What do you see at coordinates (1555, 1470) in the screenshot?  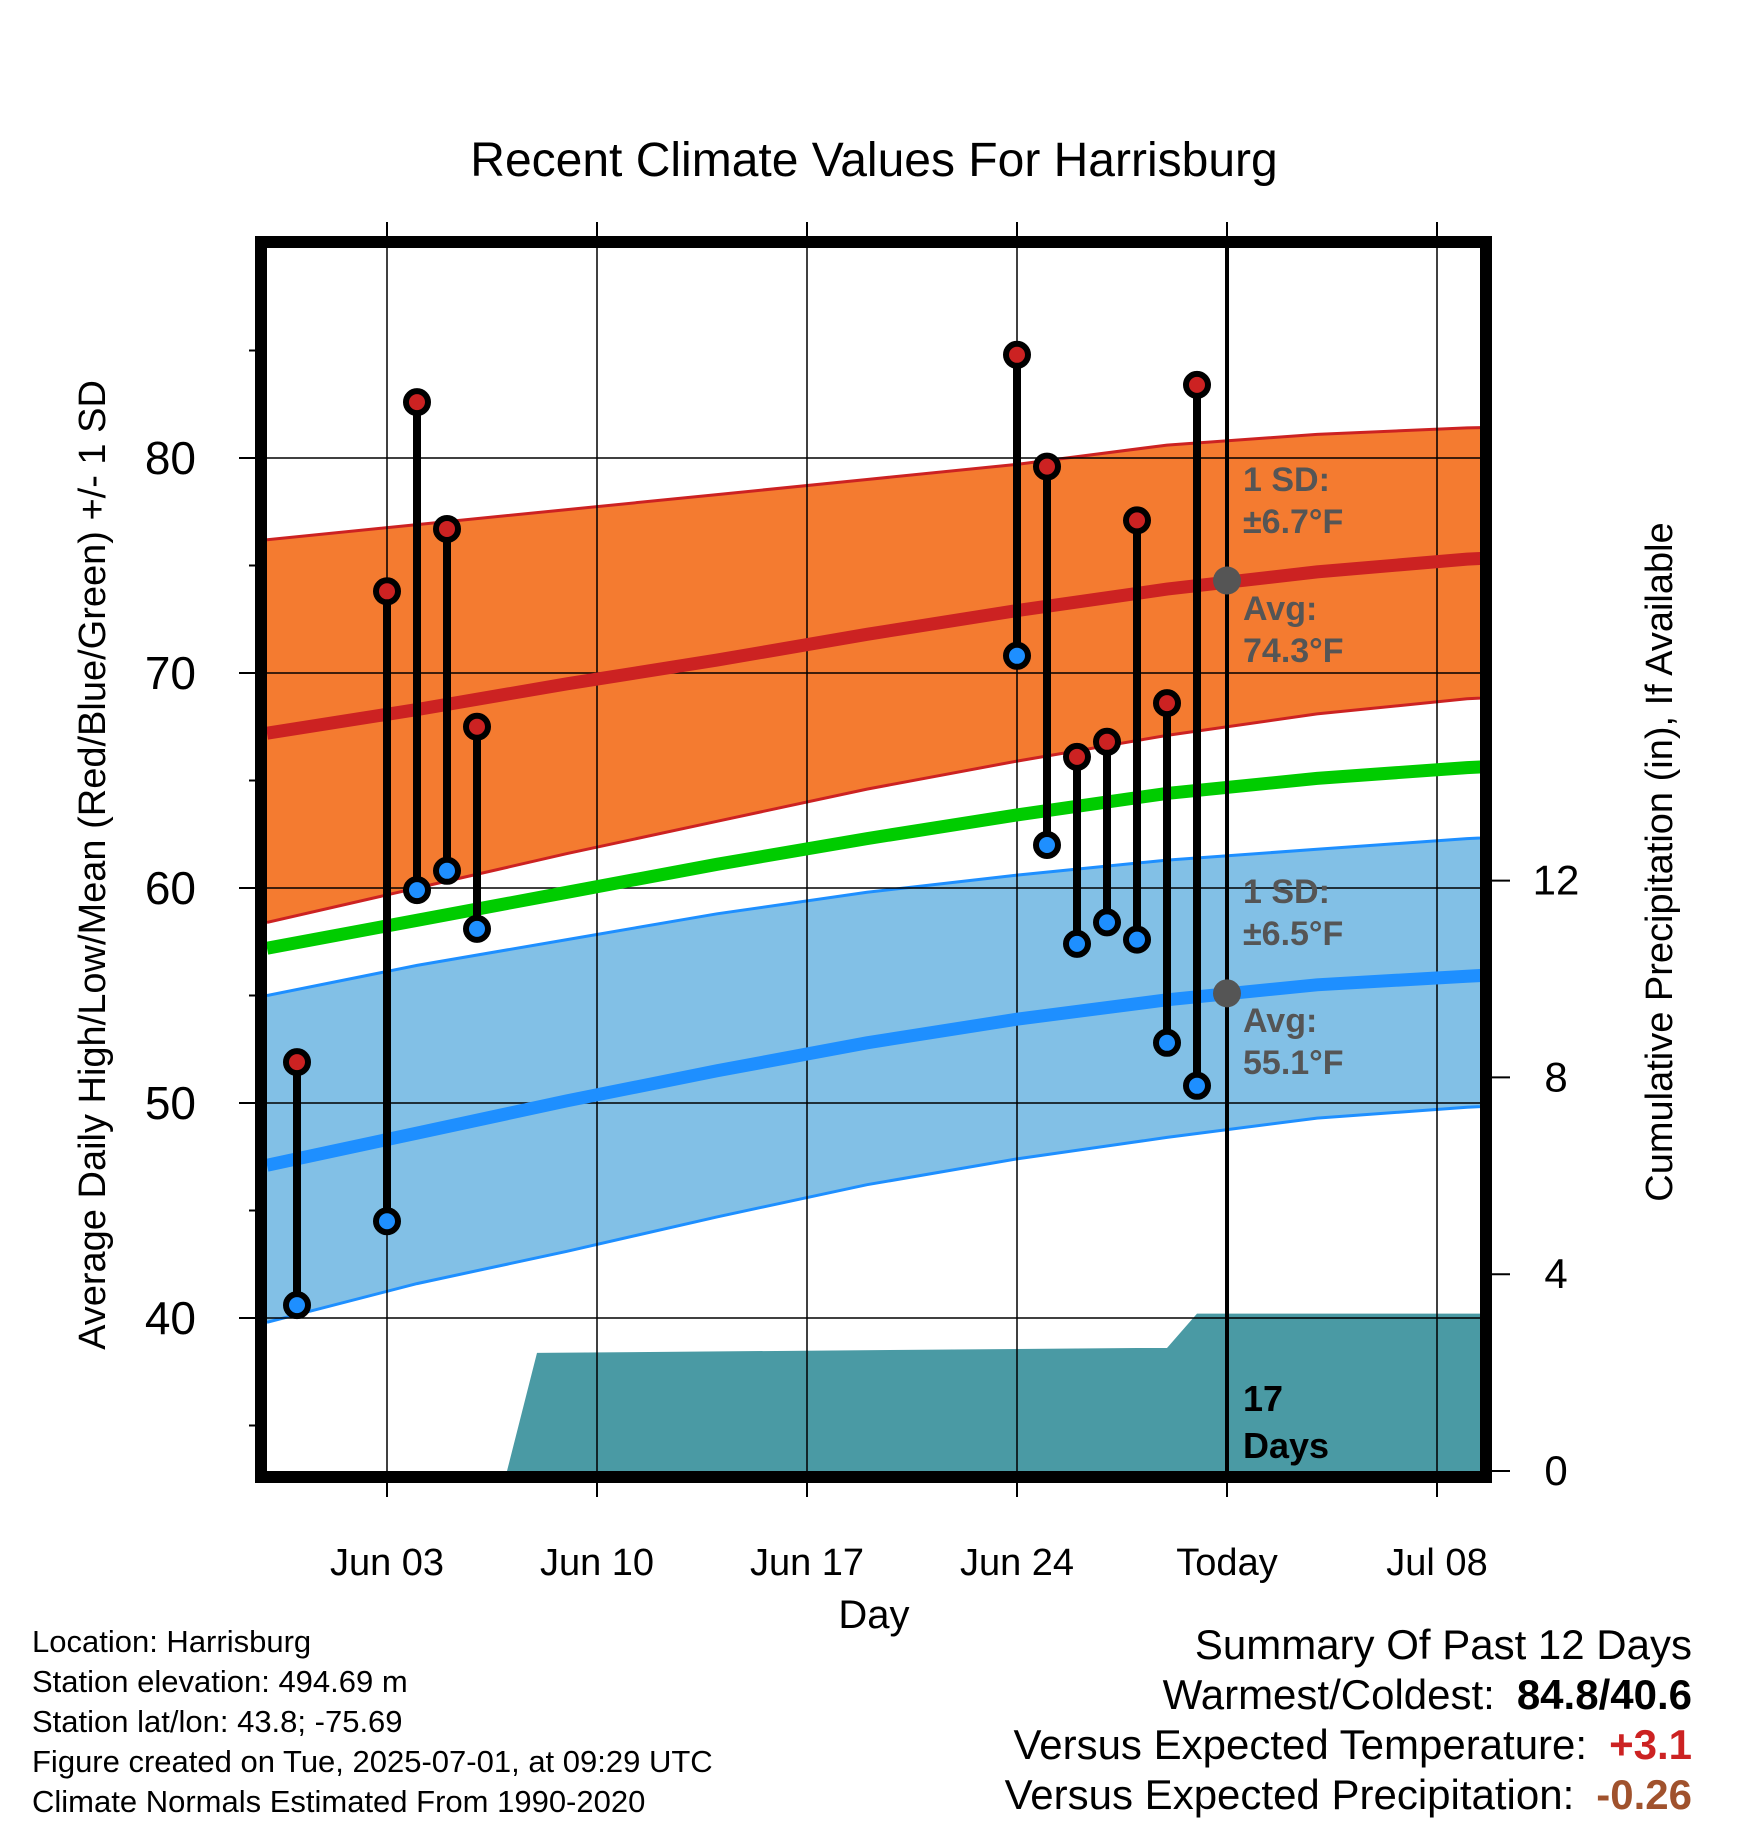 I see `y2-tick-label: 0` at bounding box center [1555, 1470].